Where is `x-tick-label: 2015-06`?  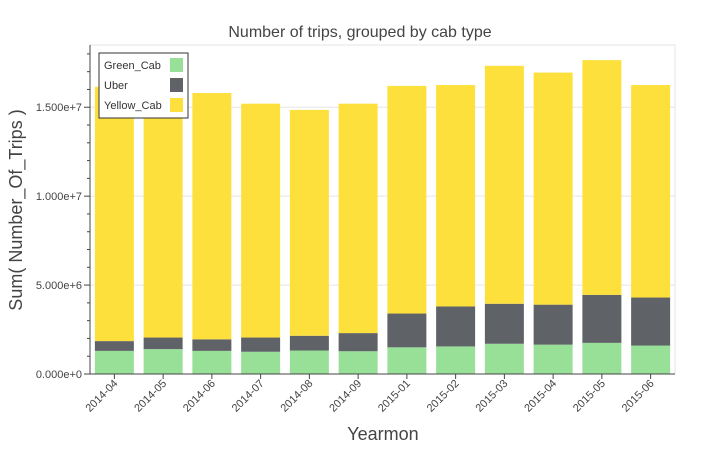
x-tick-label: 2015-06 is located at coordinates (638, 396).